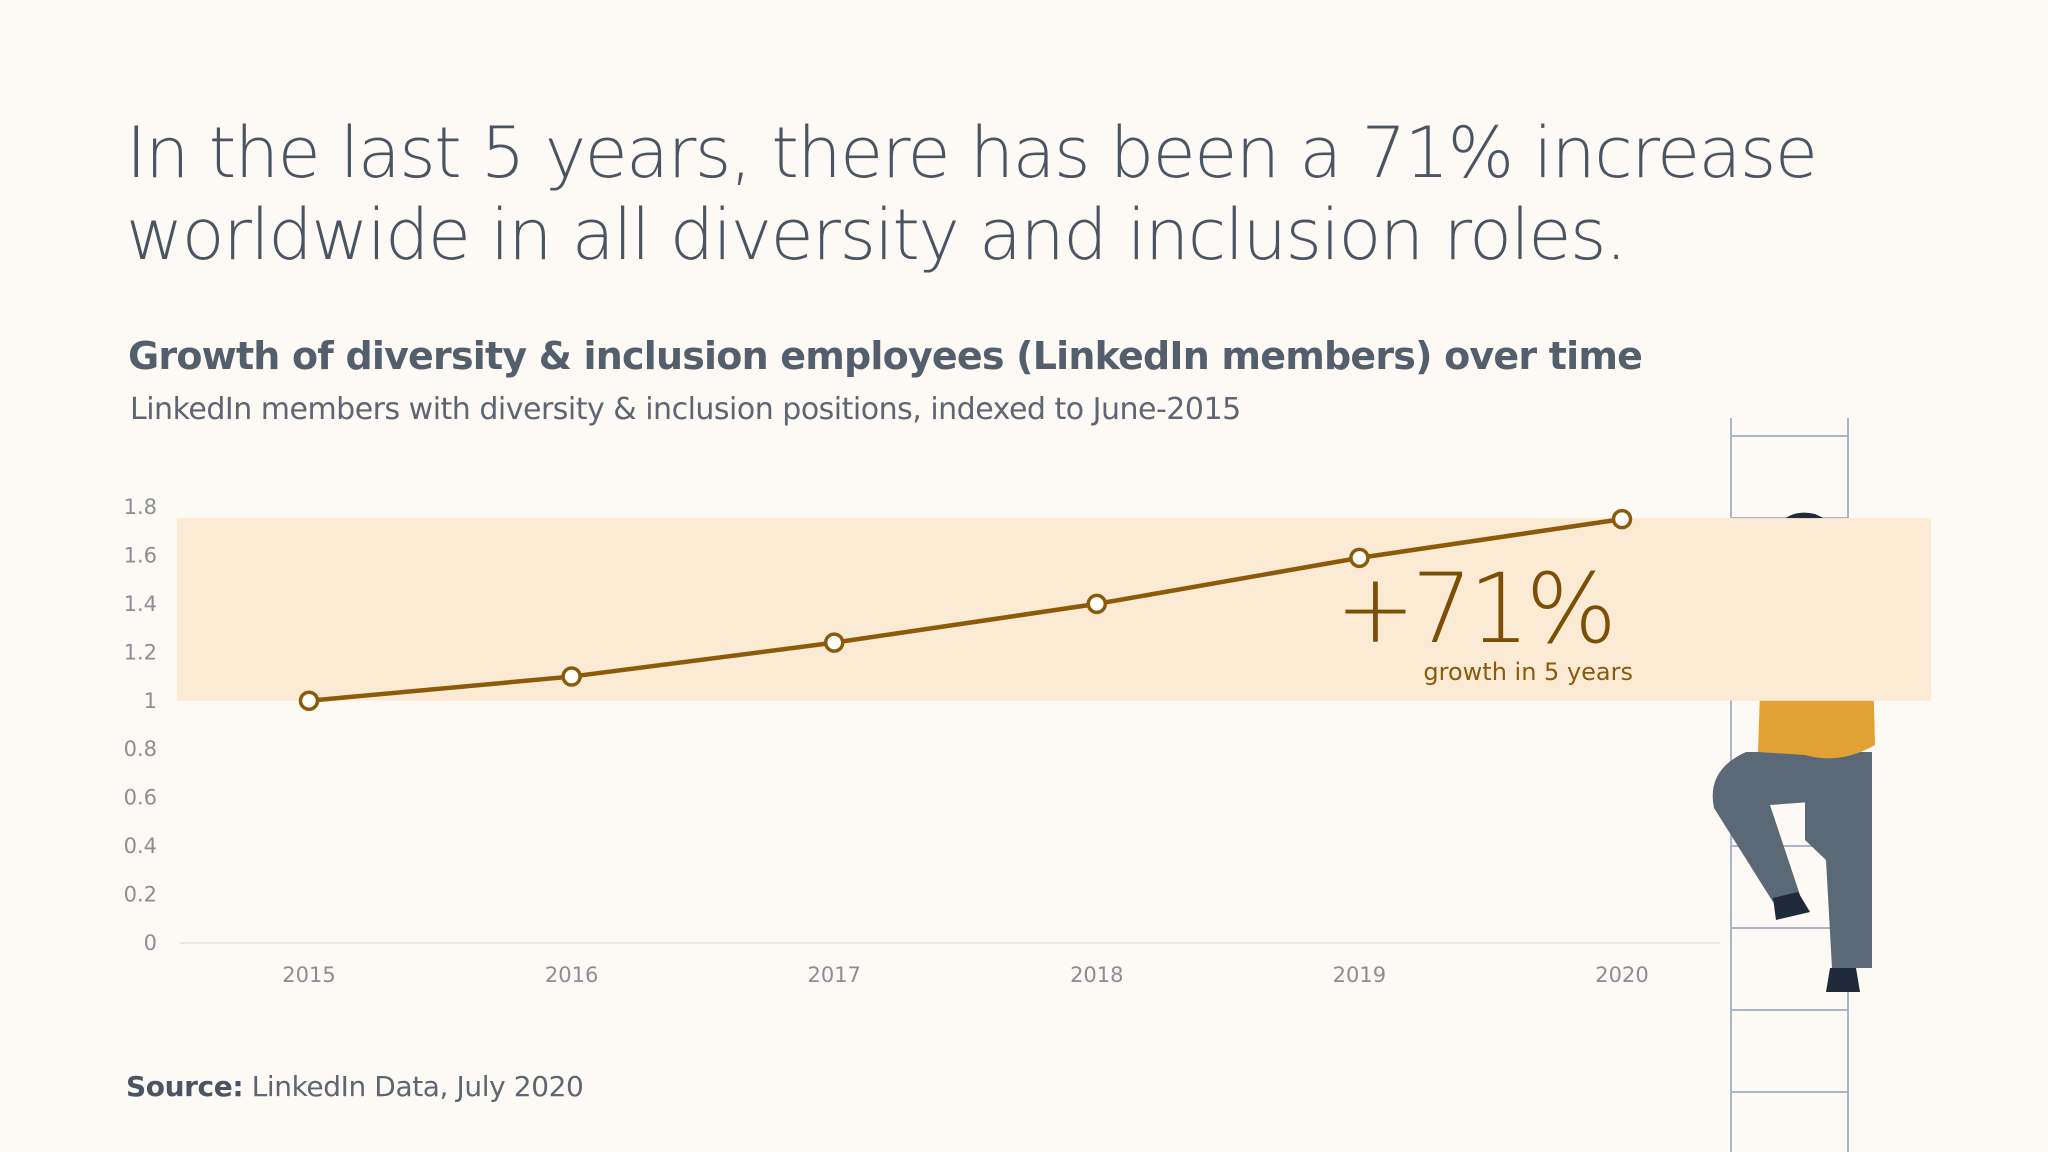  What do you see at coordinates (1359, 975) in the screenshot?
I see `x-tick-label: 2019` at bounding box center [1359, 975].